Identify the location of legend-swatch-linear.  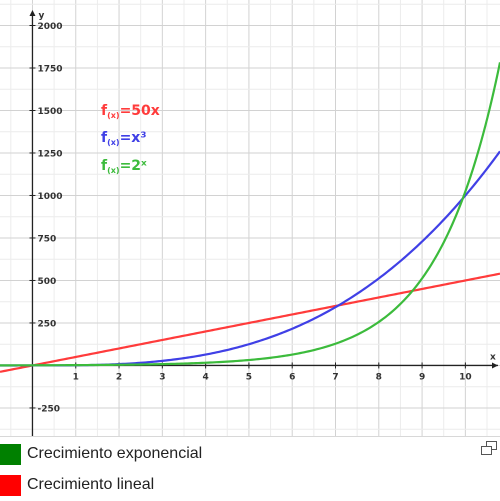
(10, 485).